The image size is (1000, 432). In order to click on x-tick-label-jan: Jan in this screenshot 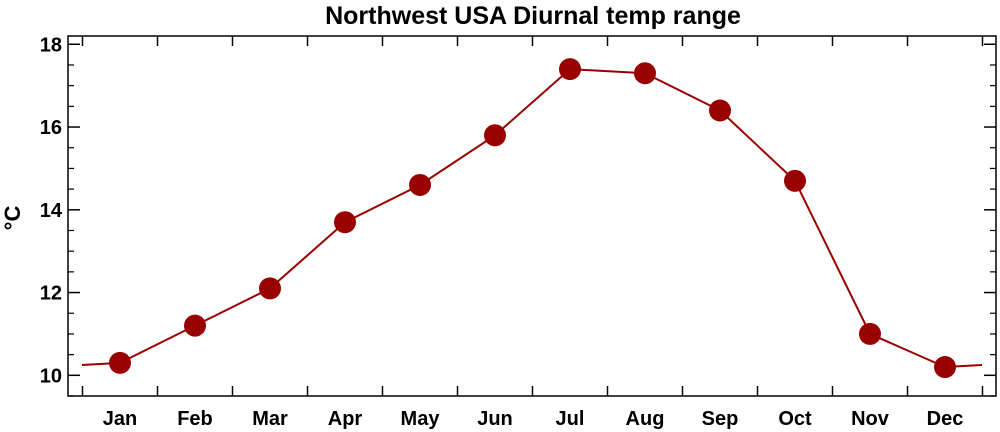, I will do `click(120, 419)`.